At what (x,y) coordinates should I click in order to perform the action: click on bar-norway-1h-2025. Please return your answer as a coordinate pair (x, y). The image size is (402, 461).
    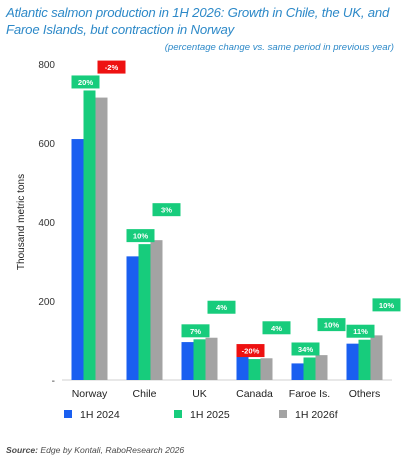
    Looking at the image, I should click on (89, 235).